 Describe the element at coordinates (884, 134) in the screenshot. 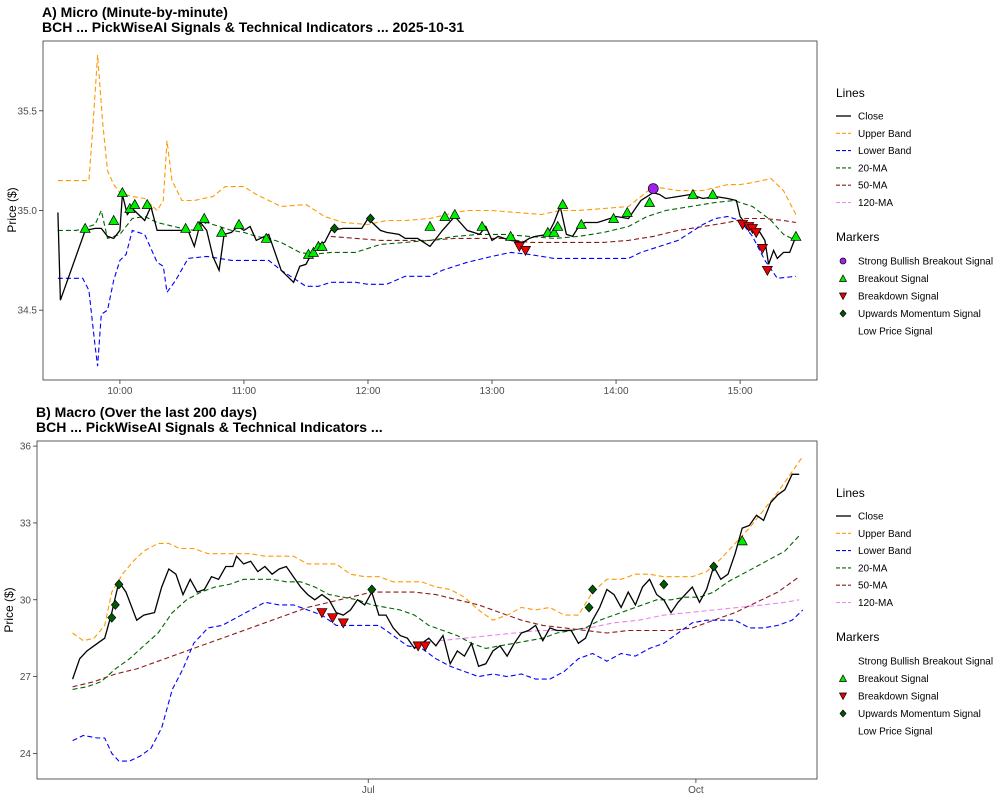

I see `panel-a-legend-label-upper: Upper Band` at that location.